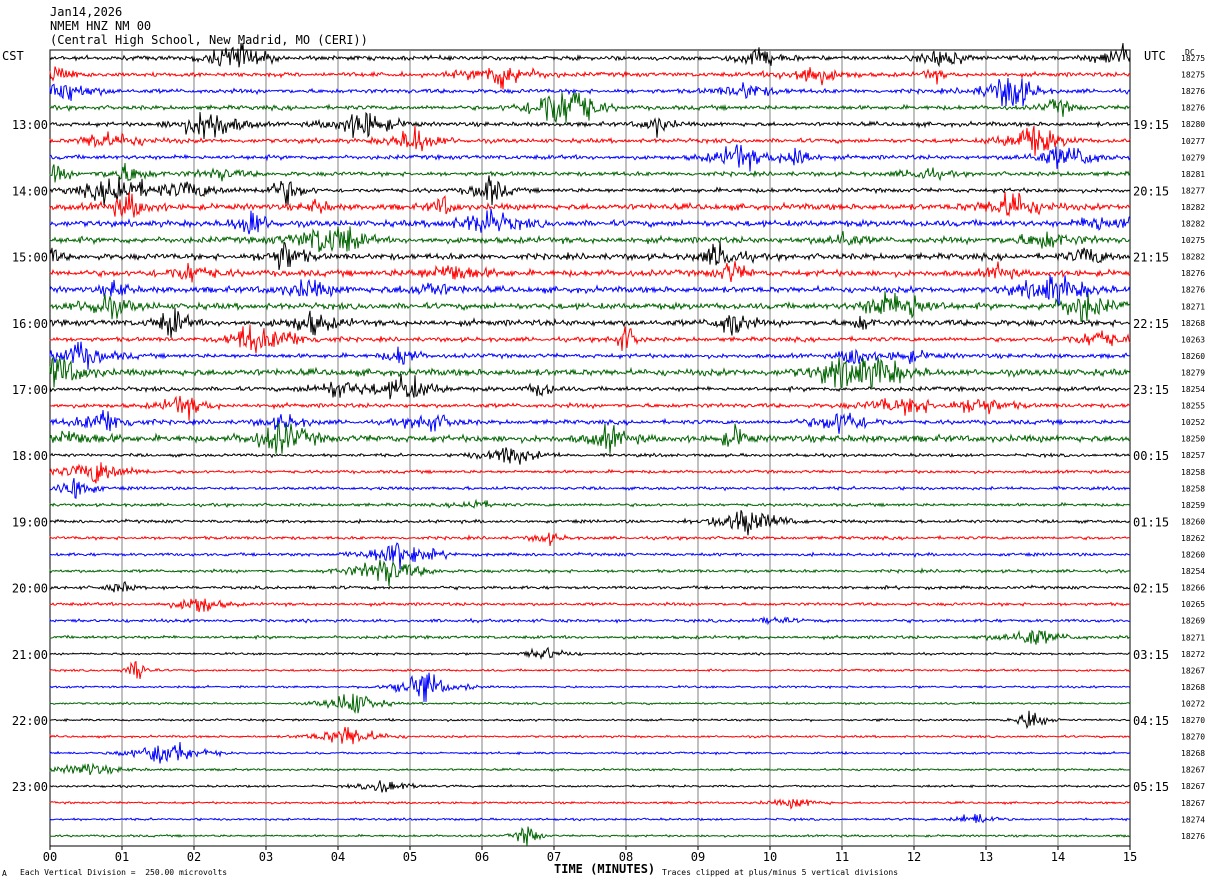  Describe the element at coordinates (770, 857) in the screenshot. I see `x-tick-label: 10` at that location.